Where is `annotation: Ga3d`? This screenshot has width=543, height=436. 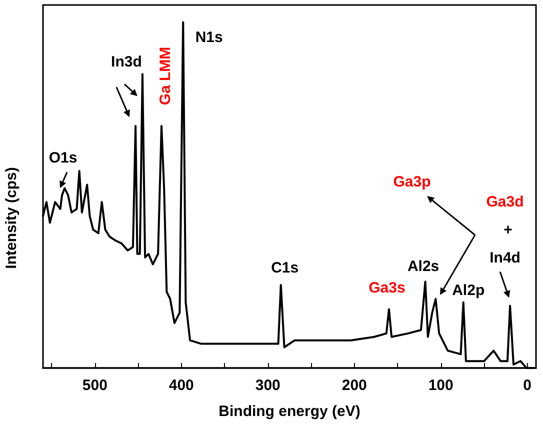
annotation: Ga3d is located at coordinates (505, 202).